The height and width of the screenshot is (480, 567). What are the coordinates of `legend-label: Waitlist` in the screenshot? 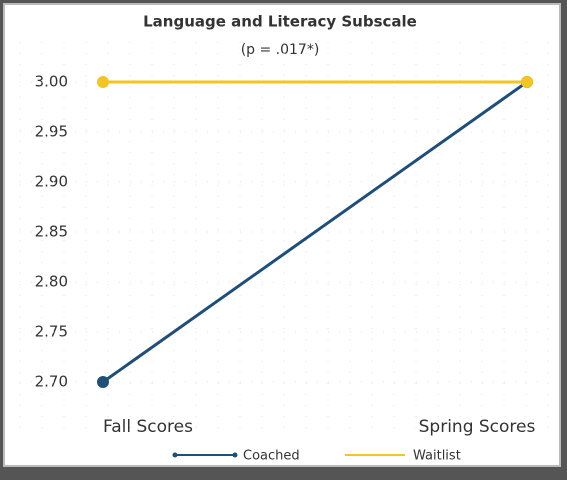 It's located at (437, 456).